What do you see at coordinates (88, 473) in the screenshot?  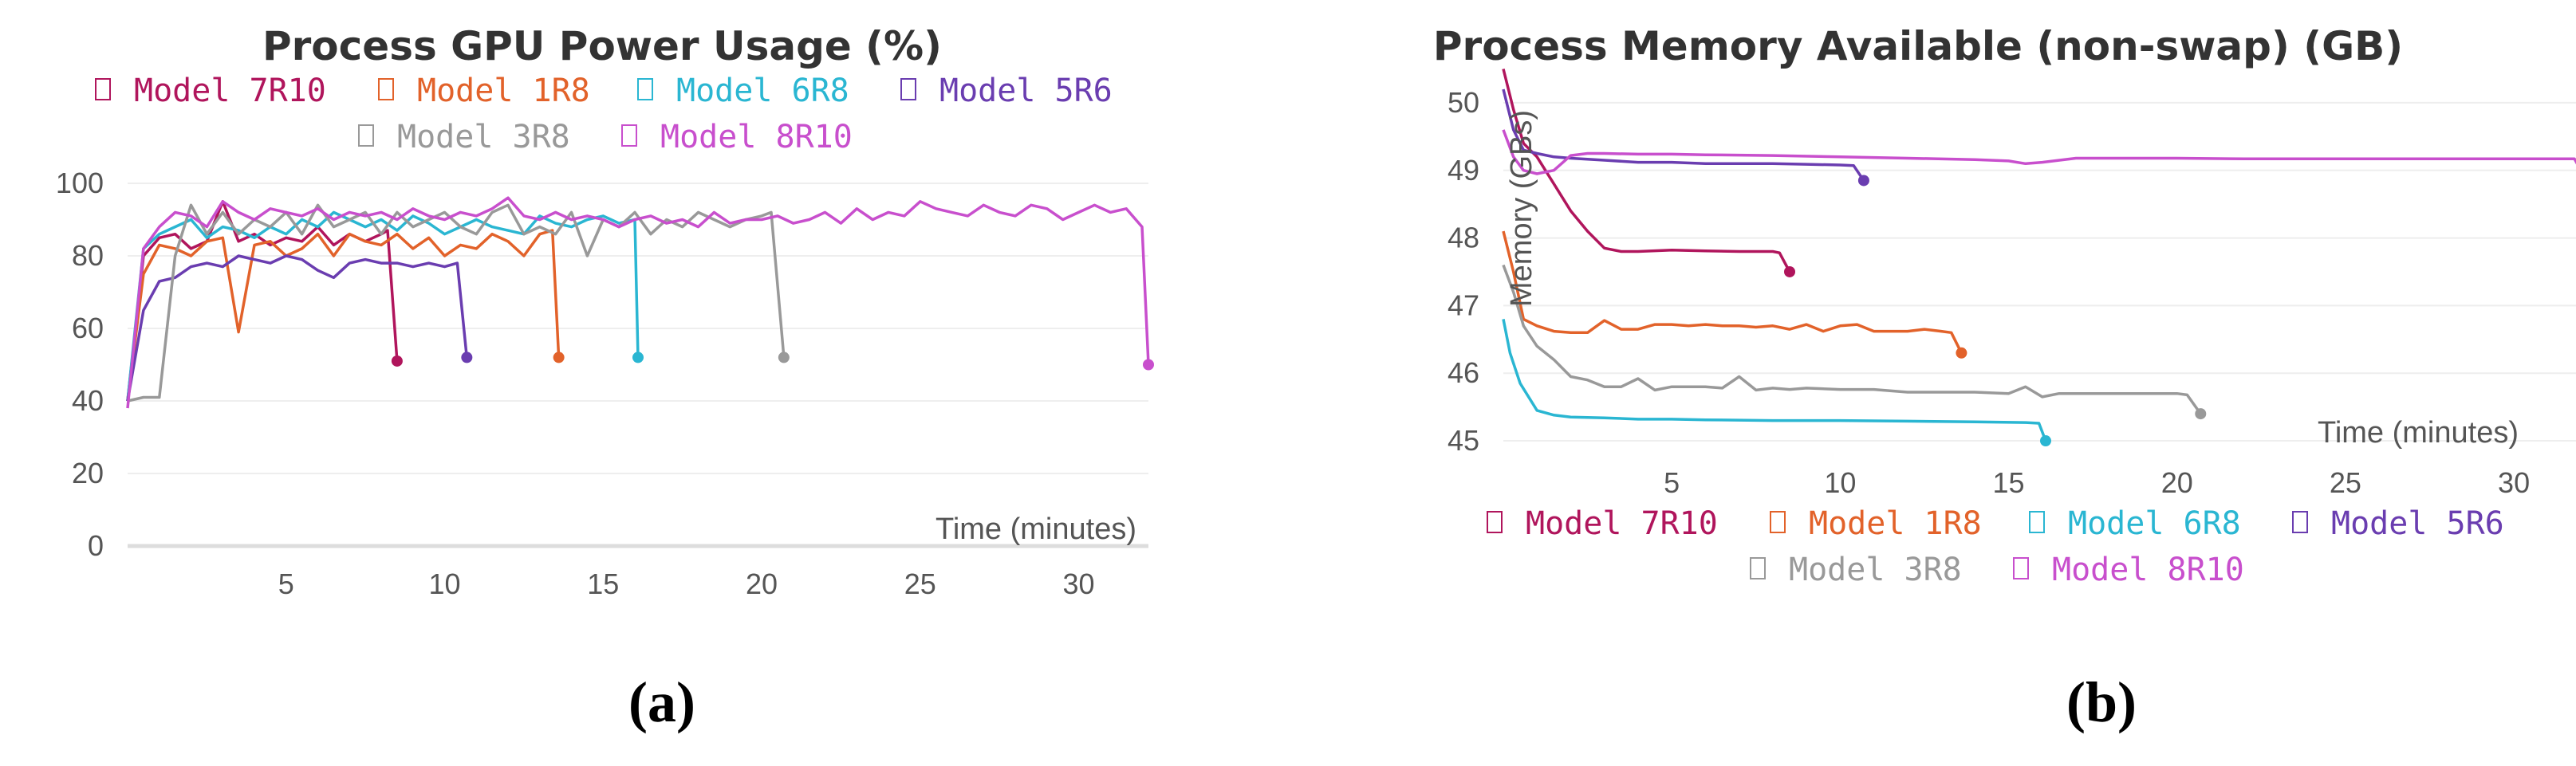 I see `y-tick-label: 20` at bounding box center [88, 473].